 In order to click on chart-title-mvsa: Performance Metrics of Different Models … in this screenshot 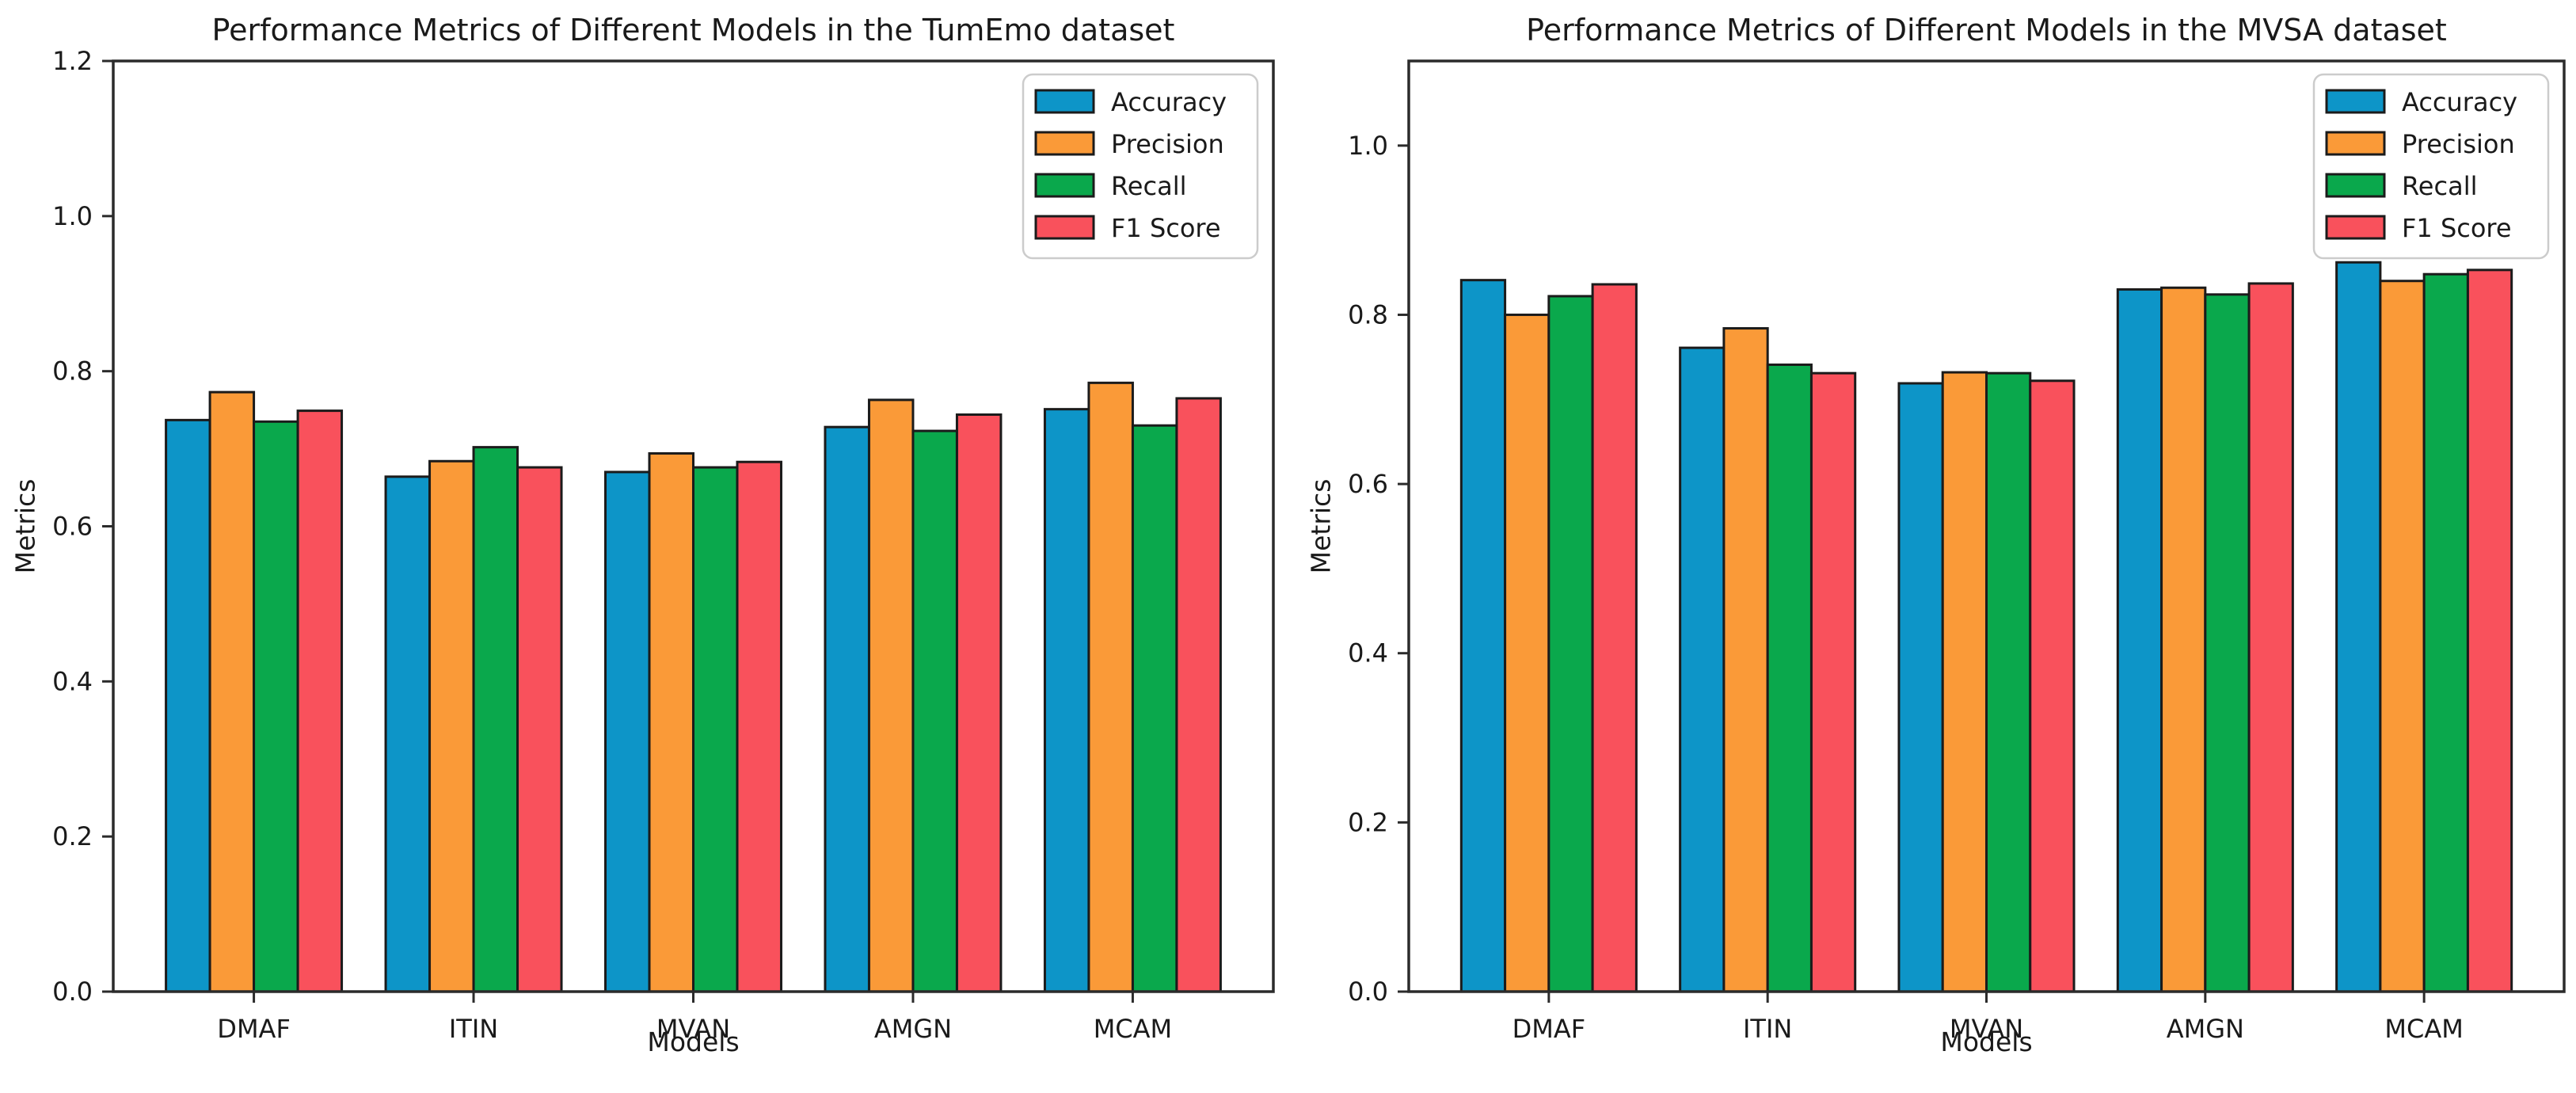, I will do `click(1986, 31)`.